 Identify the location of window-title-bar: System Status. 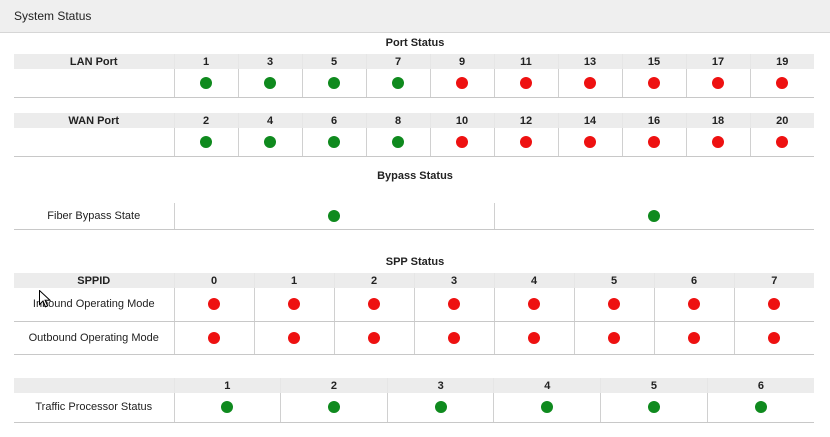
(415, 16).